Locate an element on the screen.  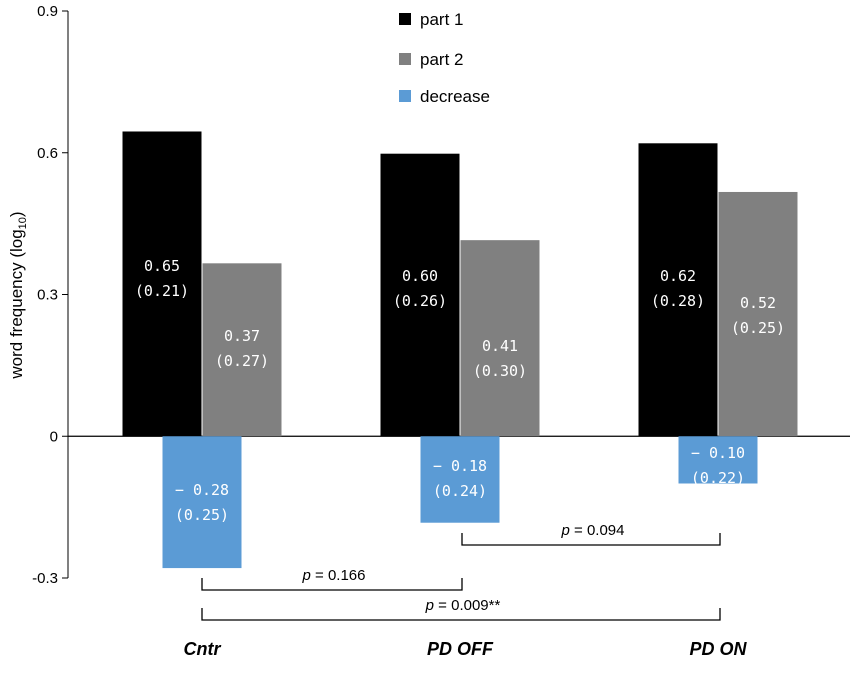
legend-label: decrease is located at coordinates (455, 96).